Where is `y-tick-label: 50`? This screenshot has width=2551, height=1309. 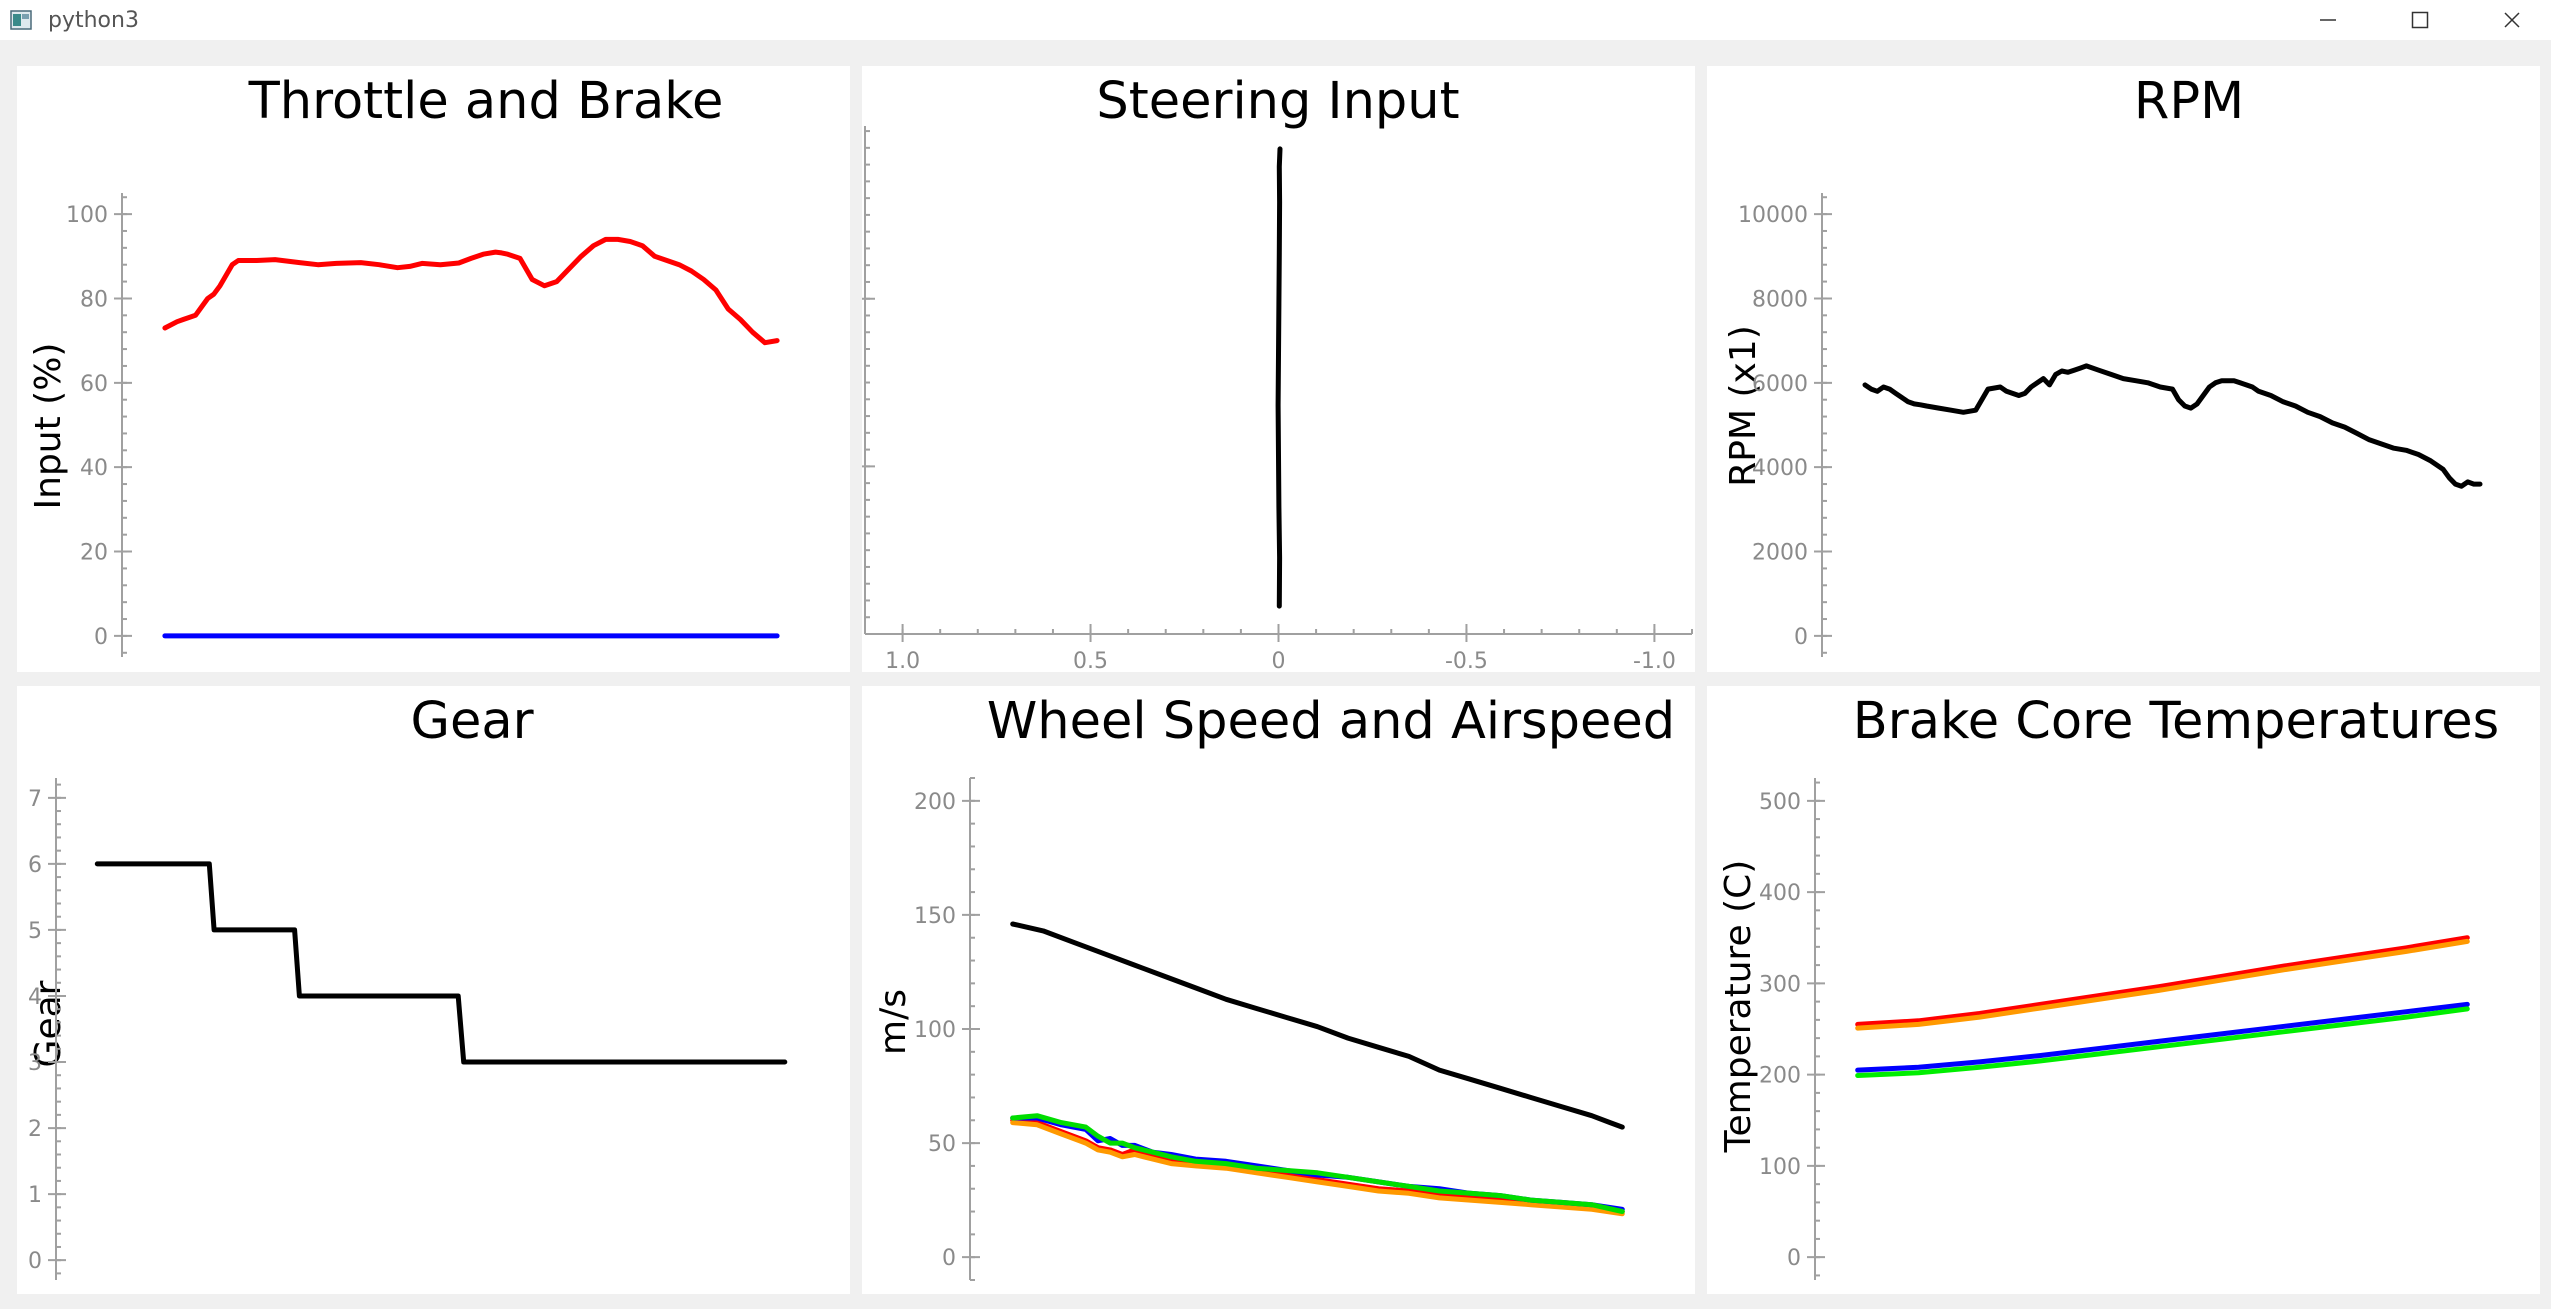
y-tick-label: 50 is located at coordinates (942, 1144).